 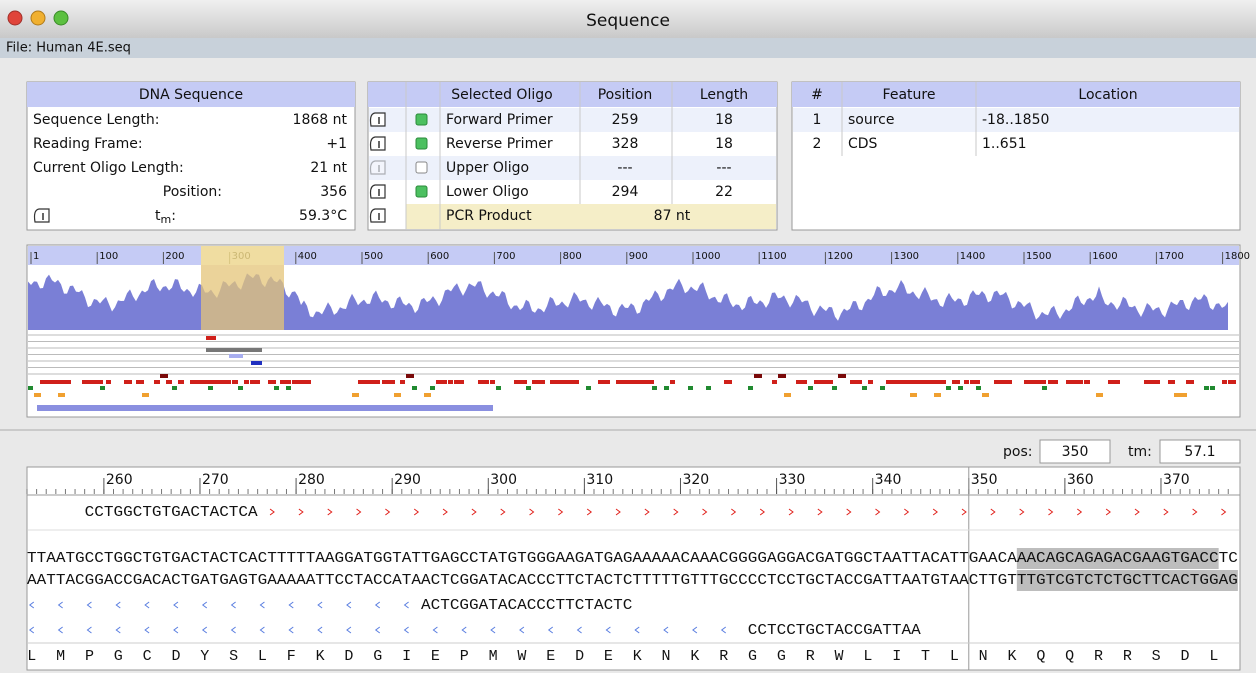 I want to click on tm-value: 57.1, so click(x=1199, y=452).